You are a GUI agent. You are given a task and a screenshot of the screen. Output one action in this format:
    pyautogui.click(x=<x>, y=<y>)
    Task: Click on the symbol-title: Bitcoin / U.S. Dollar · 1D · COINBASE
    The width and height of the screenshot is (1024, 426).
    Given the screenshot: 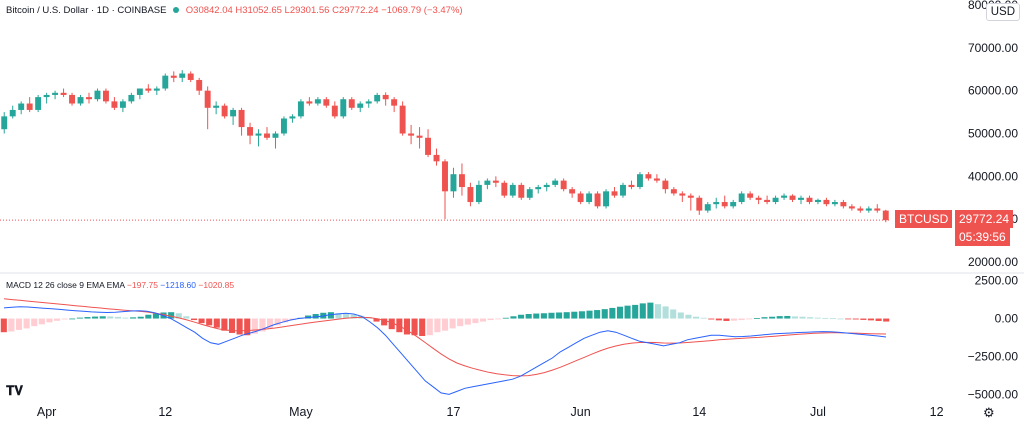 What is the action you would take?
    pyautogui.click(x=86, y=10)
    